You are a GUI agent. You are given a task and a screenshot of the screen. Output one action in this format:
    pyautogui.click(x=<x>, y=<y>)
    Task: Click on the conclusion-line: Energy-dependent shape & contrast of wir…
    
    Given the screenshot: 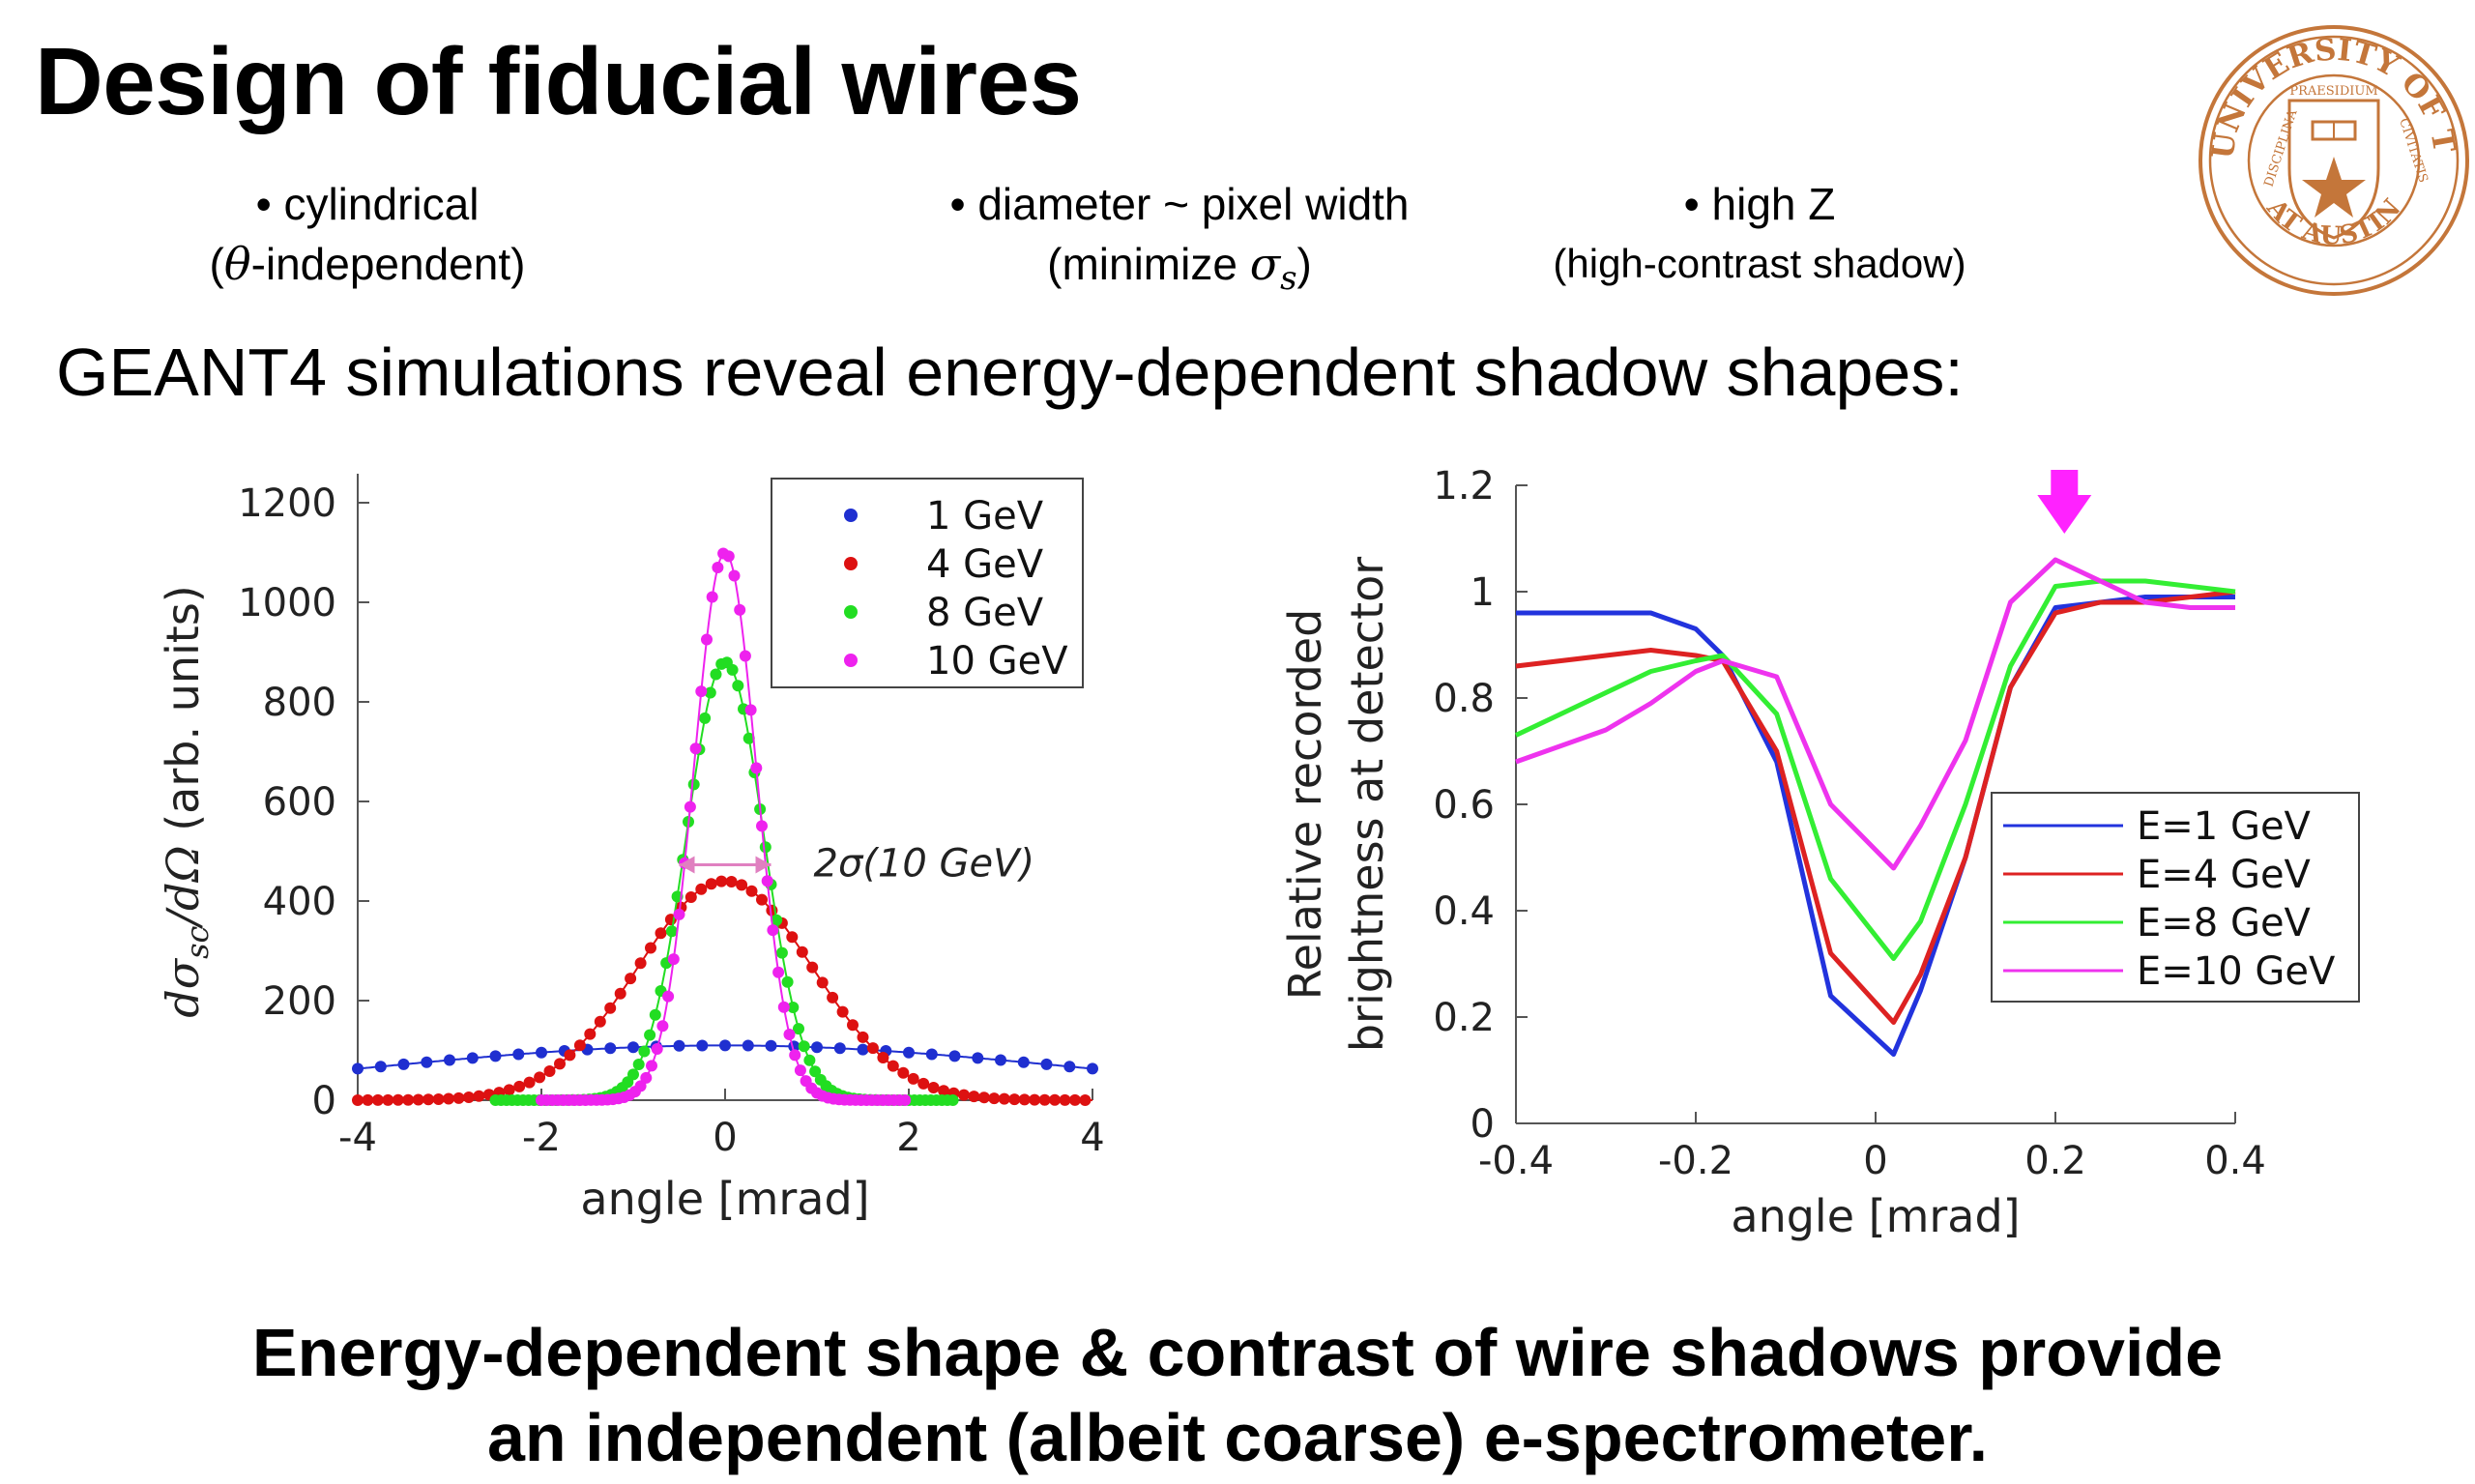 What is the action you would take?
    pyautogui.click(x=1237, y=1353)
    